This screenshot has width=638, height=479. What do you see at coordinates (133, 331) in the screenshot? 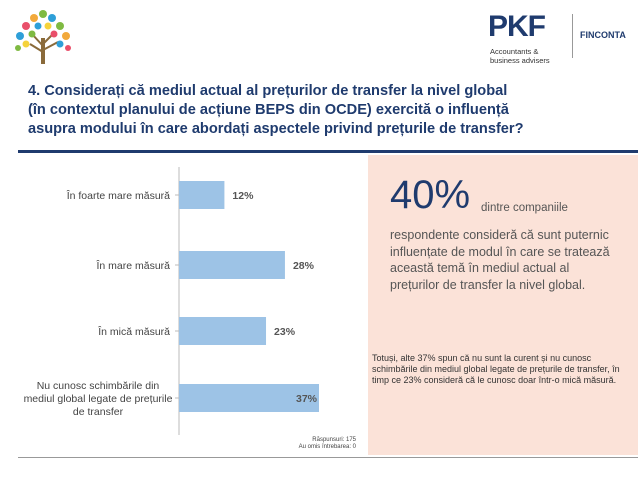
I see `category-label: În mică măsură` at bounding box center [133, 331].